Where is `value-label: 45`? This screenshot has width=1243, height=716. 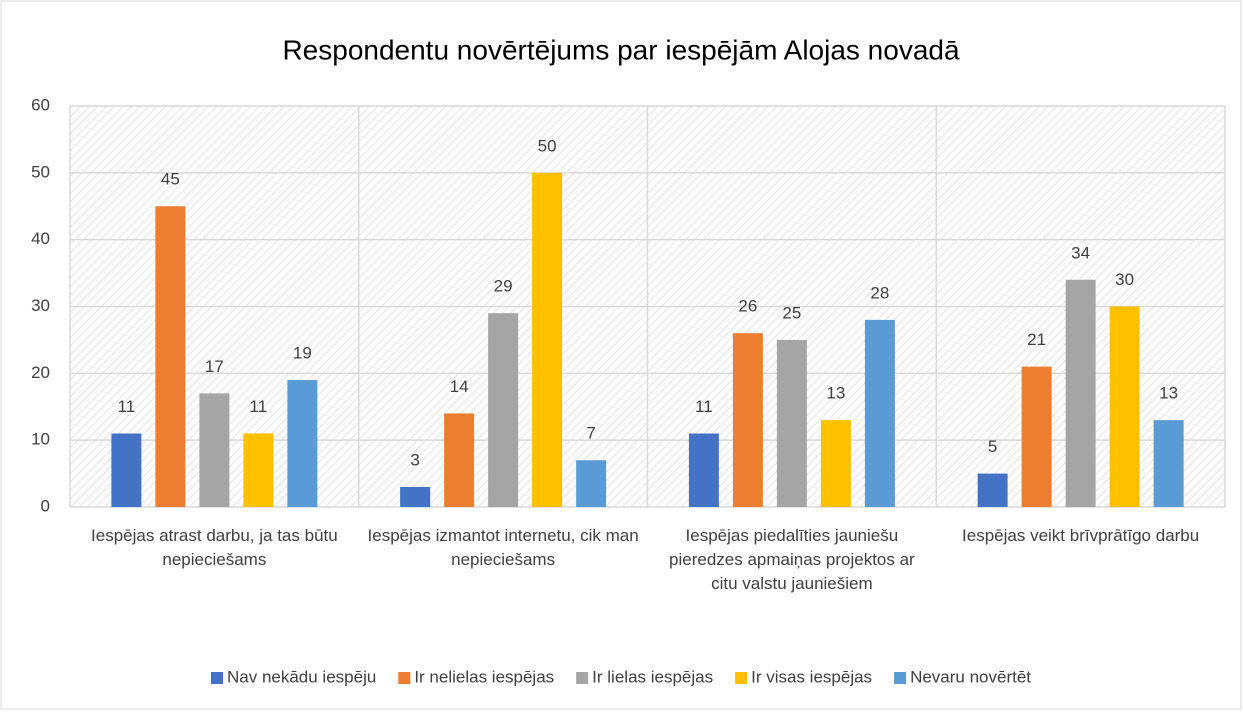
value-label: 45 is located at coordinates (170, 179).